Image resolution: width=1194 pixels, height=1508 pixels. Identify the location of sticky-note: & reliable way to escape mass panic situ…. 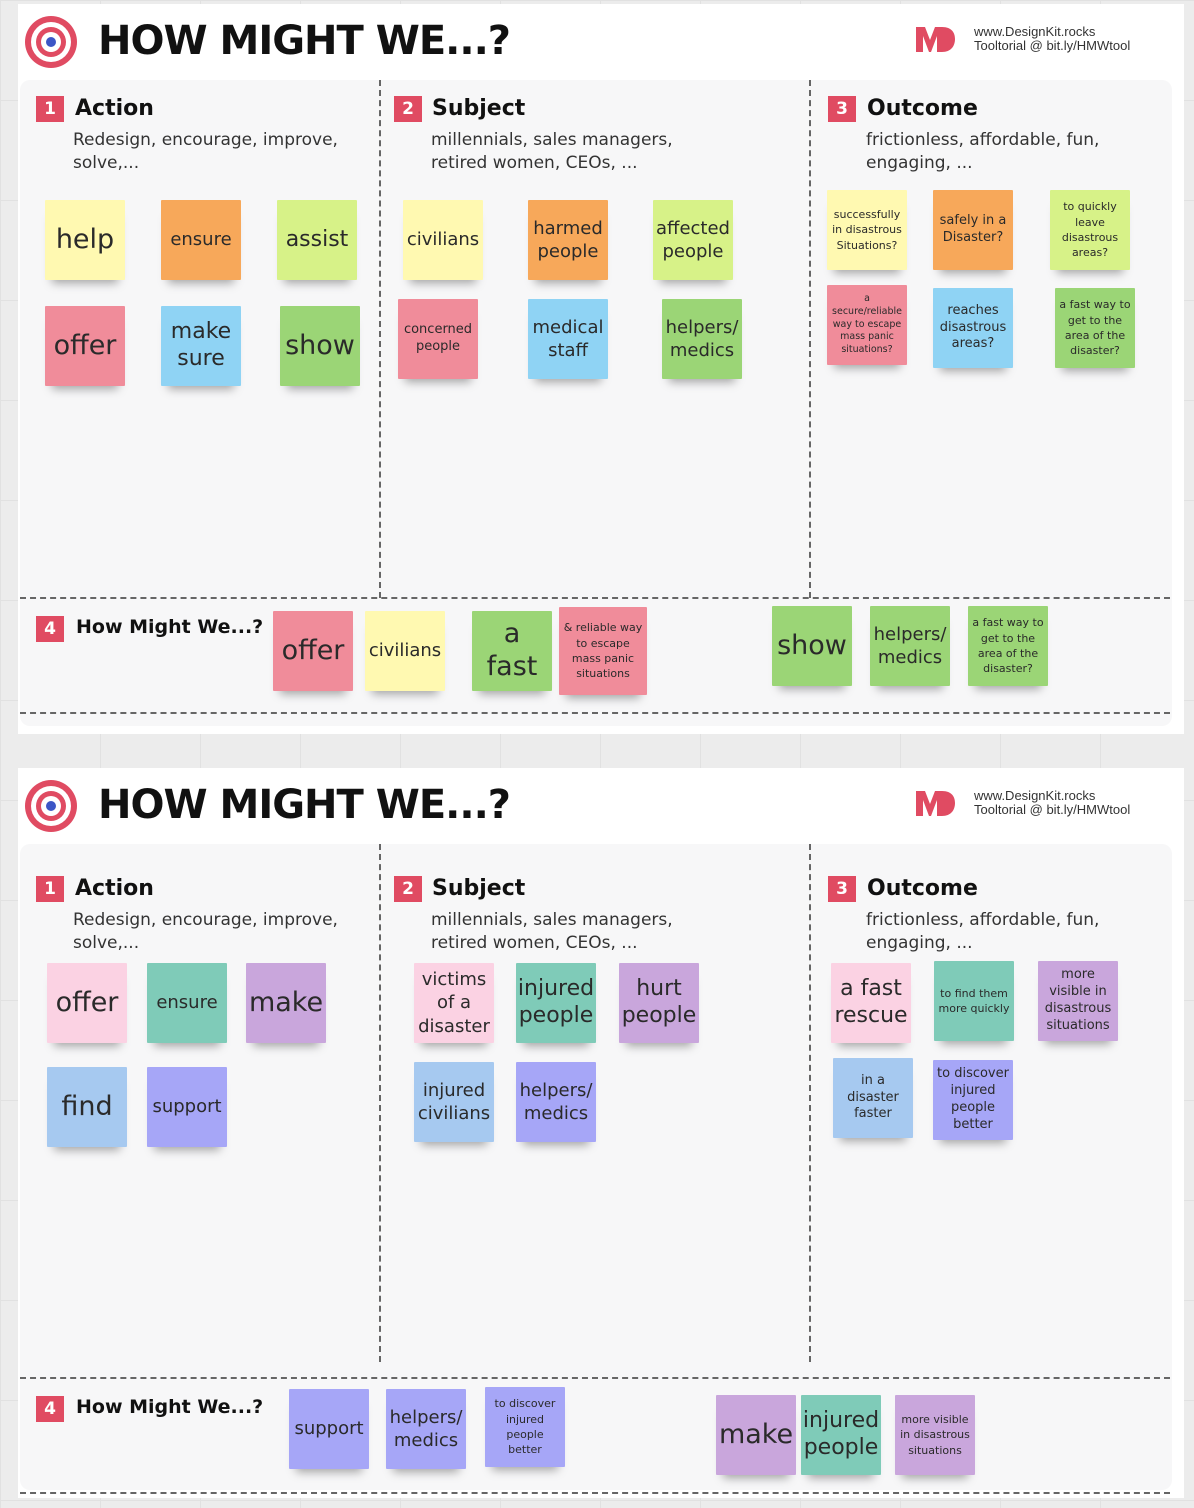
(603, 651).